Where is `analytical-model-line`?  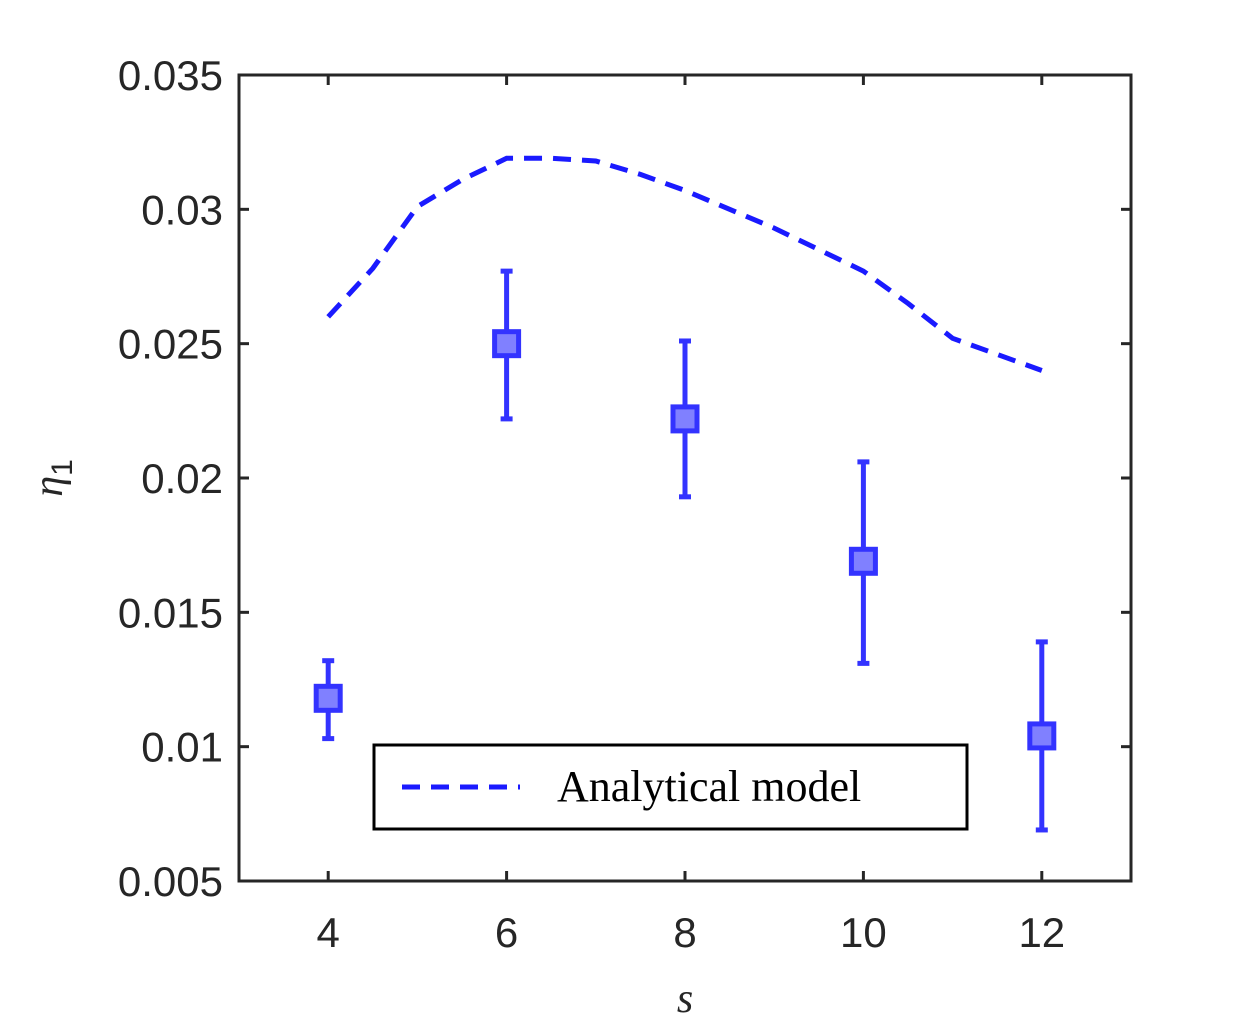 analytical-model-line is located at coordinates (684, 264).